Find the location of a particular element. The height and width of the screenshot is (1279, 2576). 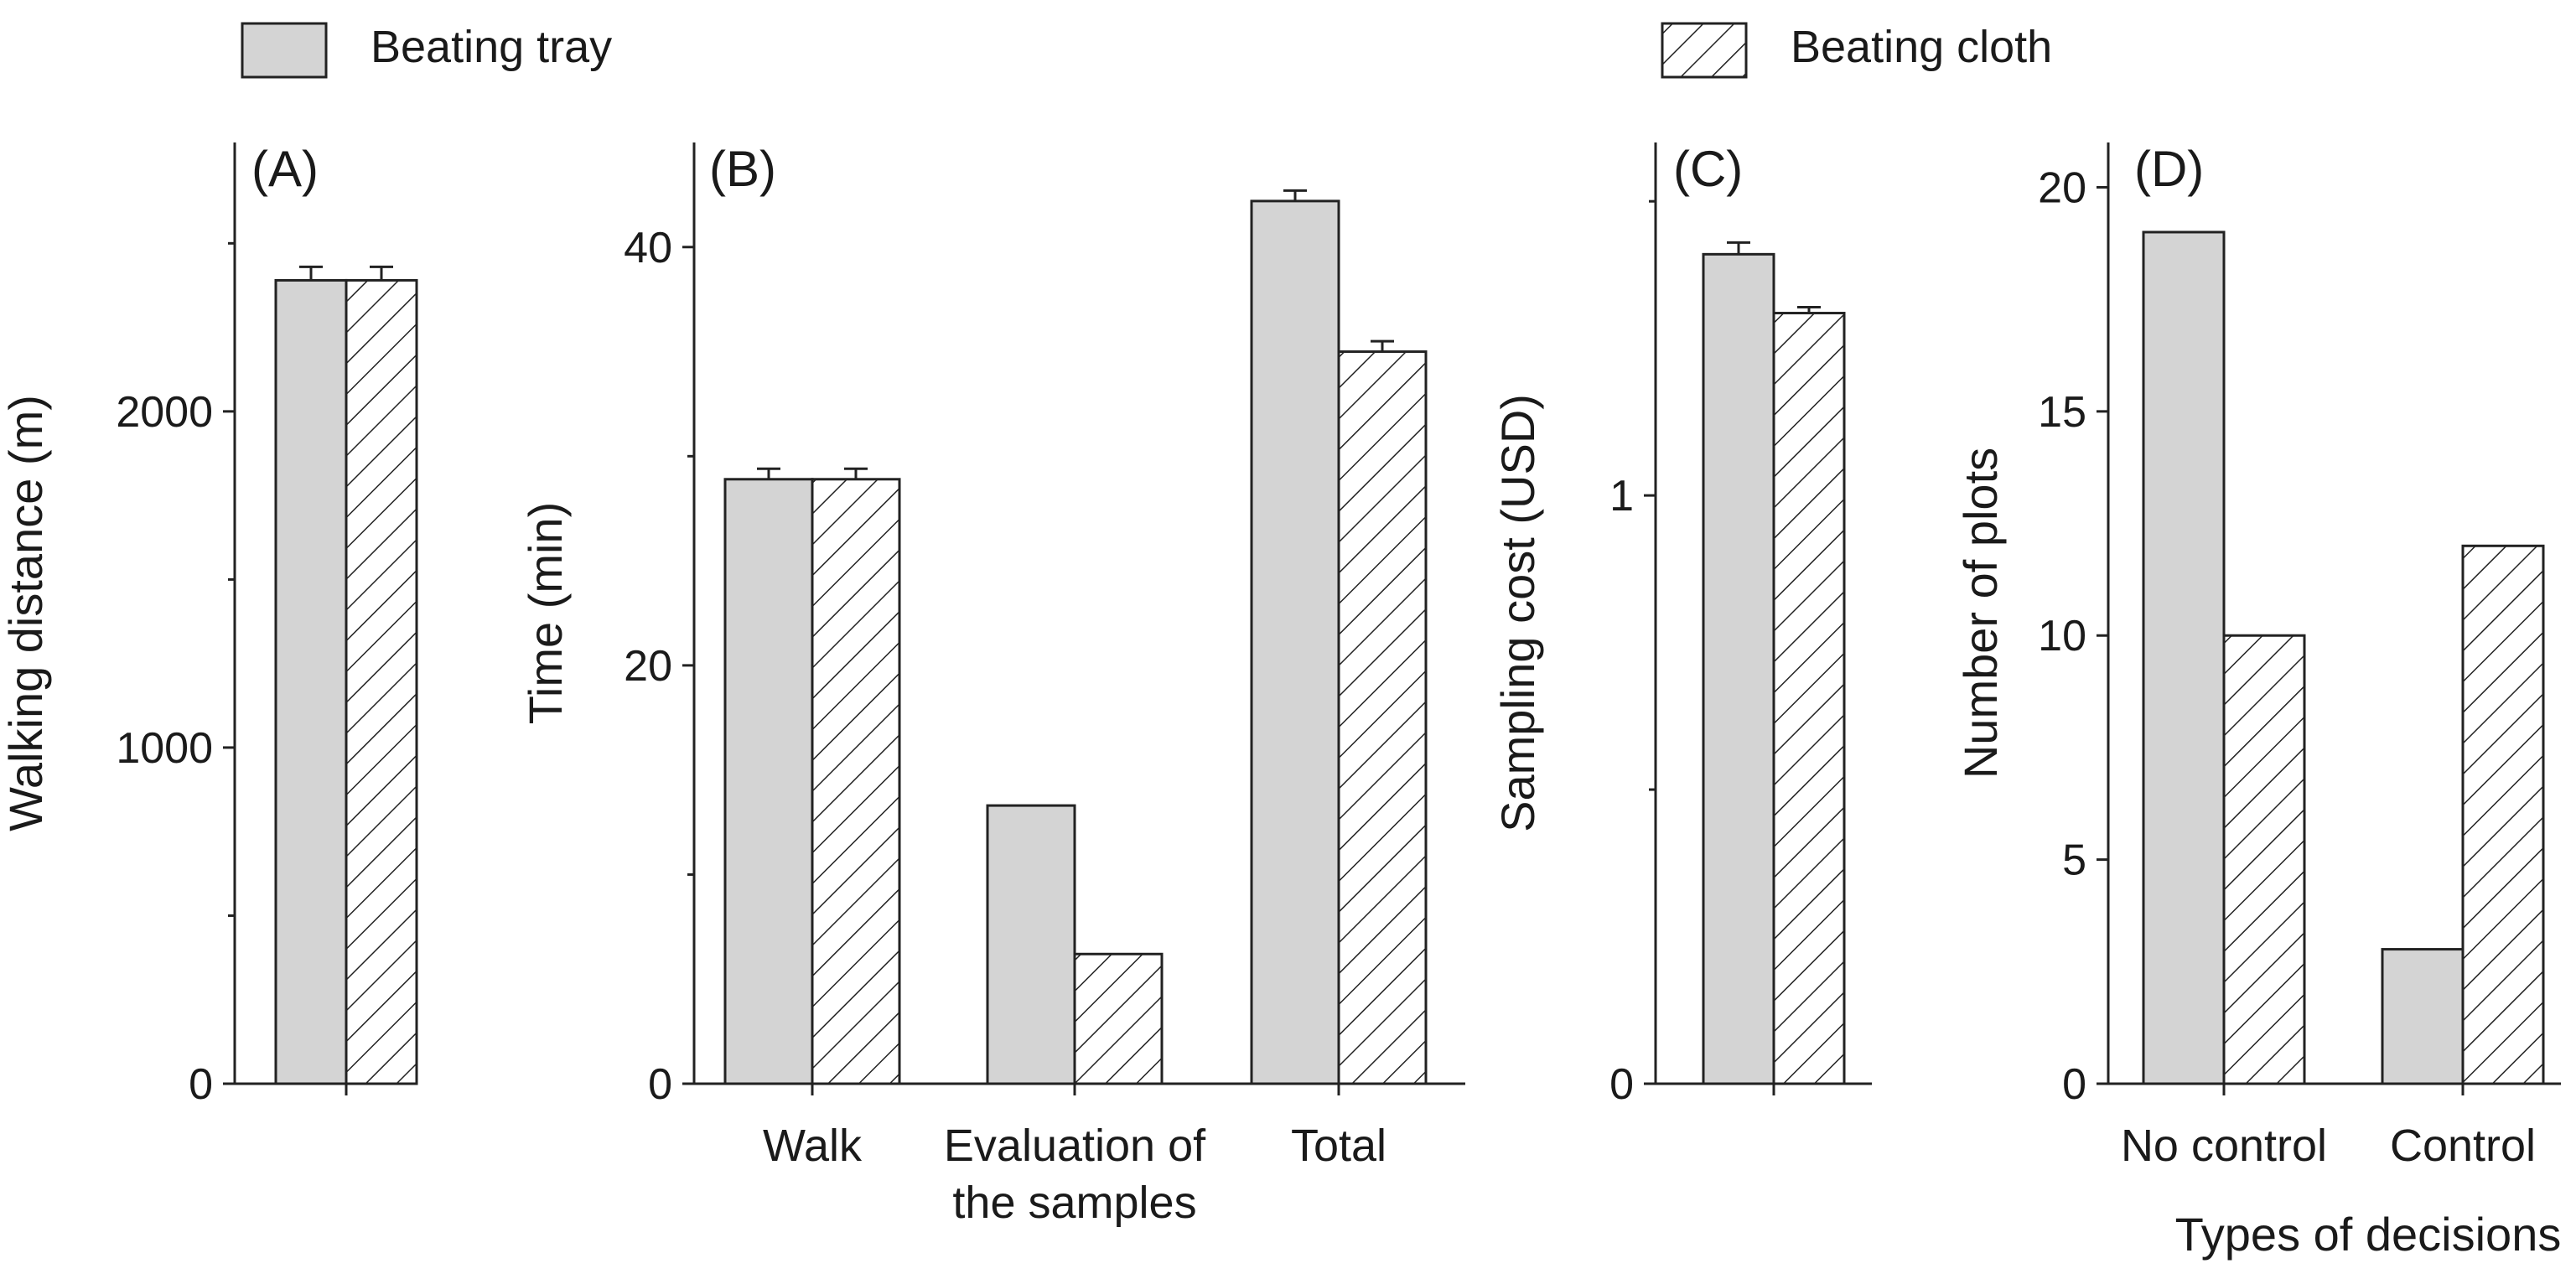

legend-swatch-beating-cloth is located at coordinates (1704, 50).